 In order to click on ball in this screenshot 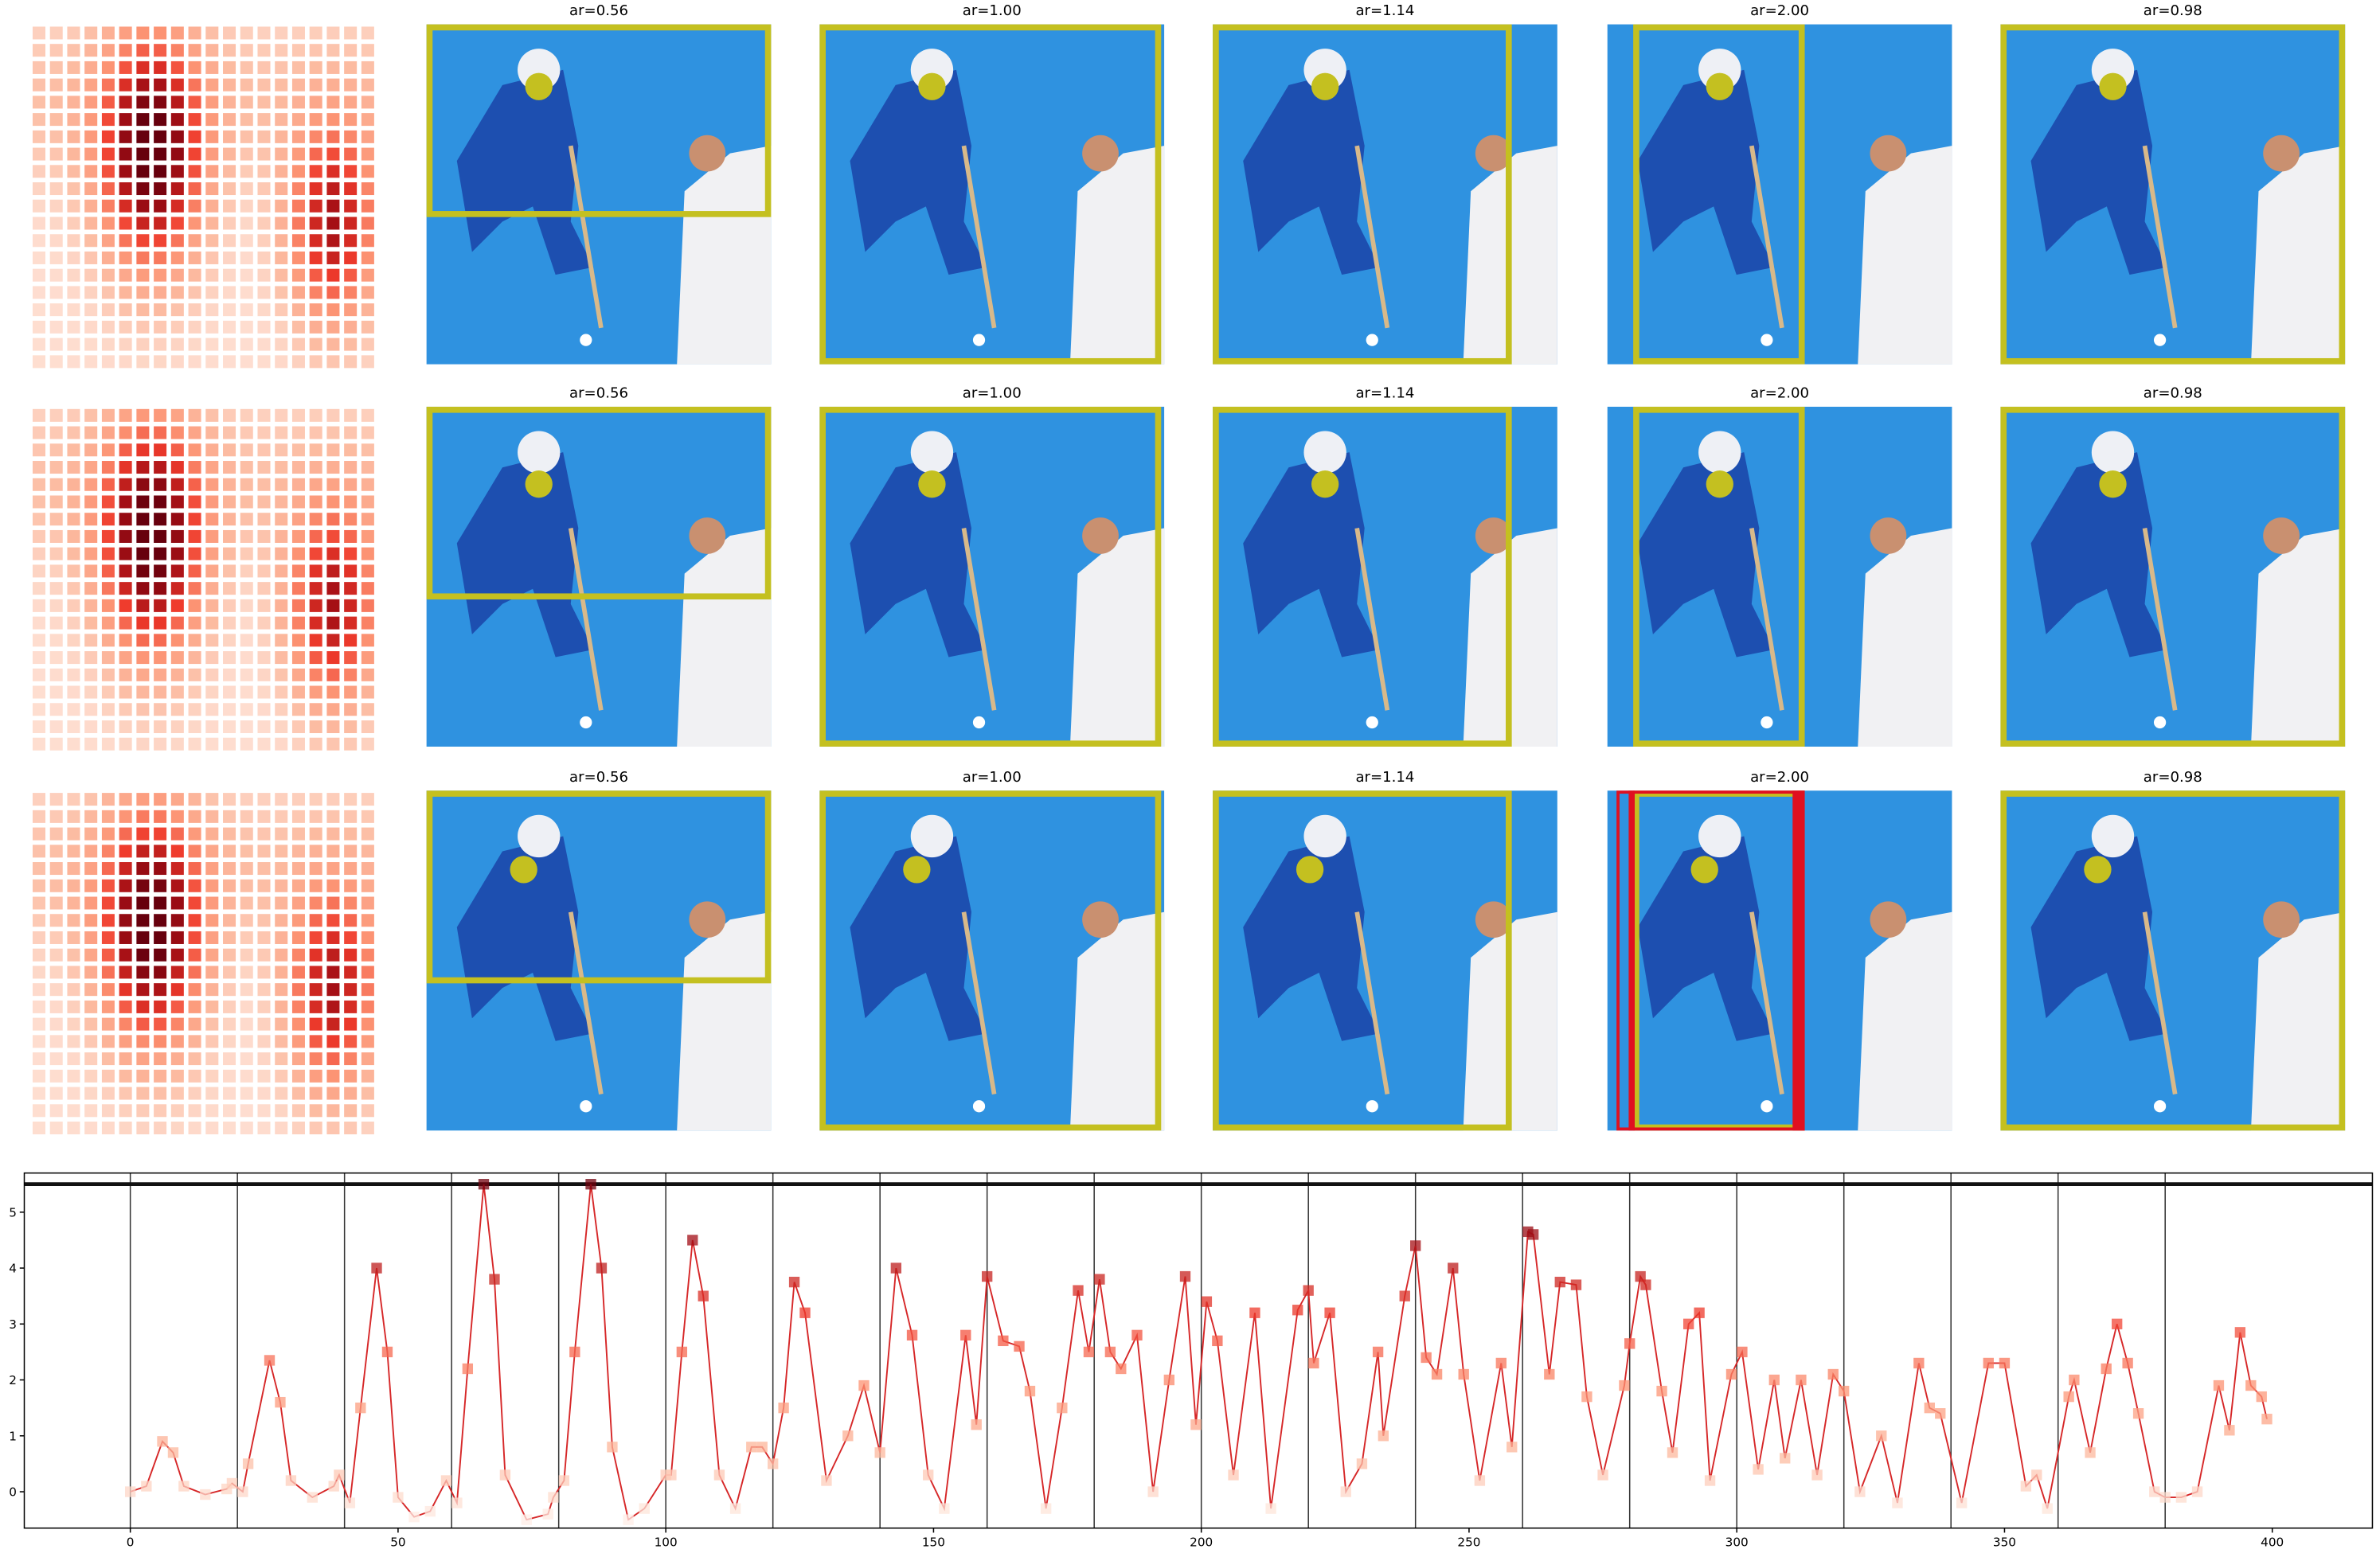, I will do `click(1372, 722)`.